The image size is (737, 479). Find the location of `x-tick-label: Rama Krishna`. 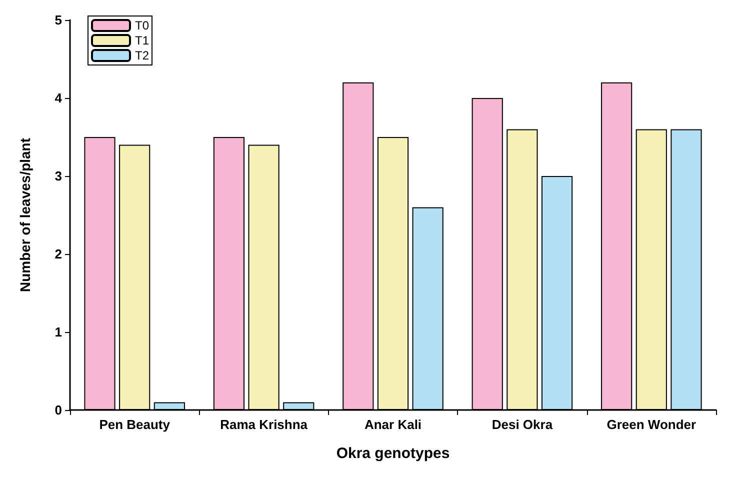

x-tick-label: Rama Krishna is located at coordinates (264, 424).